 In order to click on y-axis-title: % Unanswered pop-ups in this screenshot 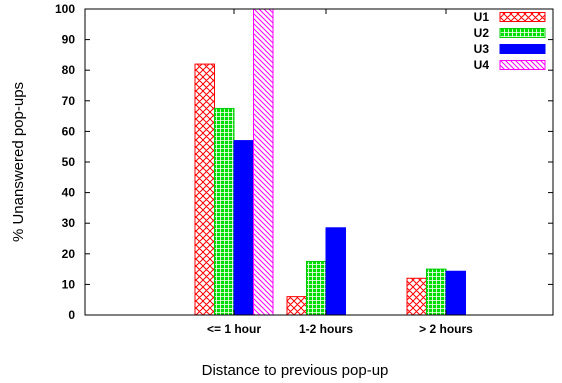, I will do `click(18, 162)`.